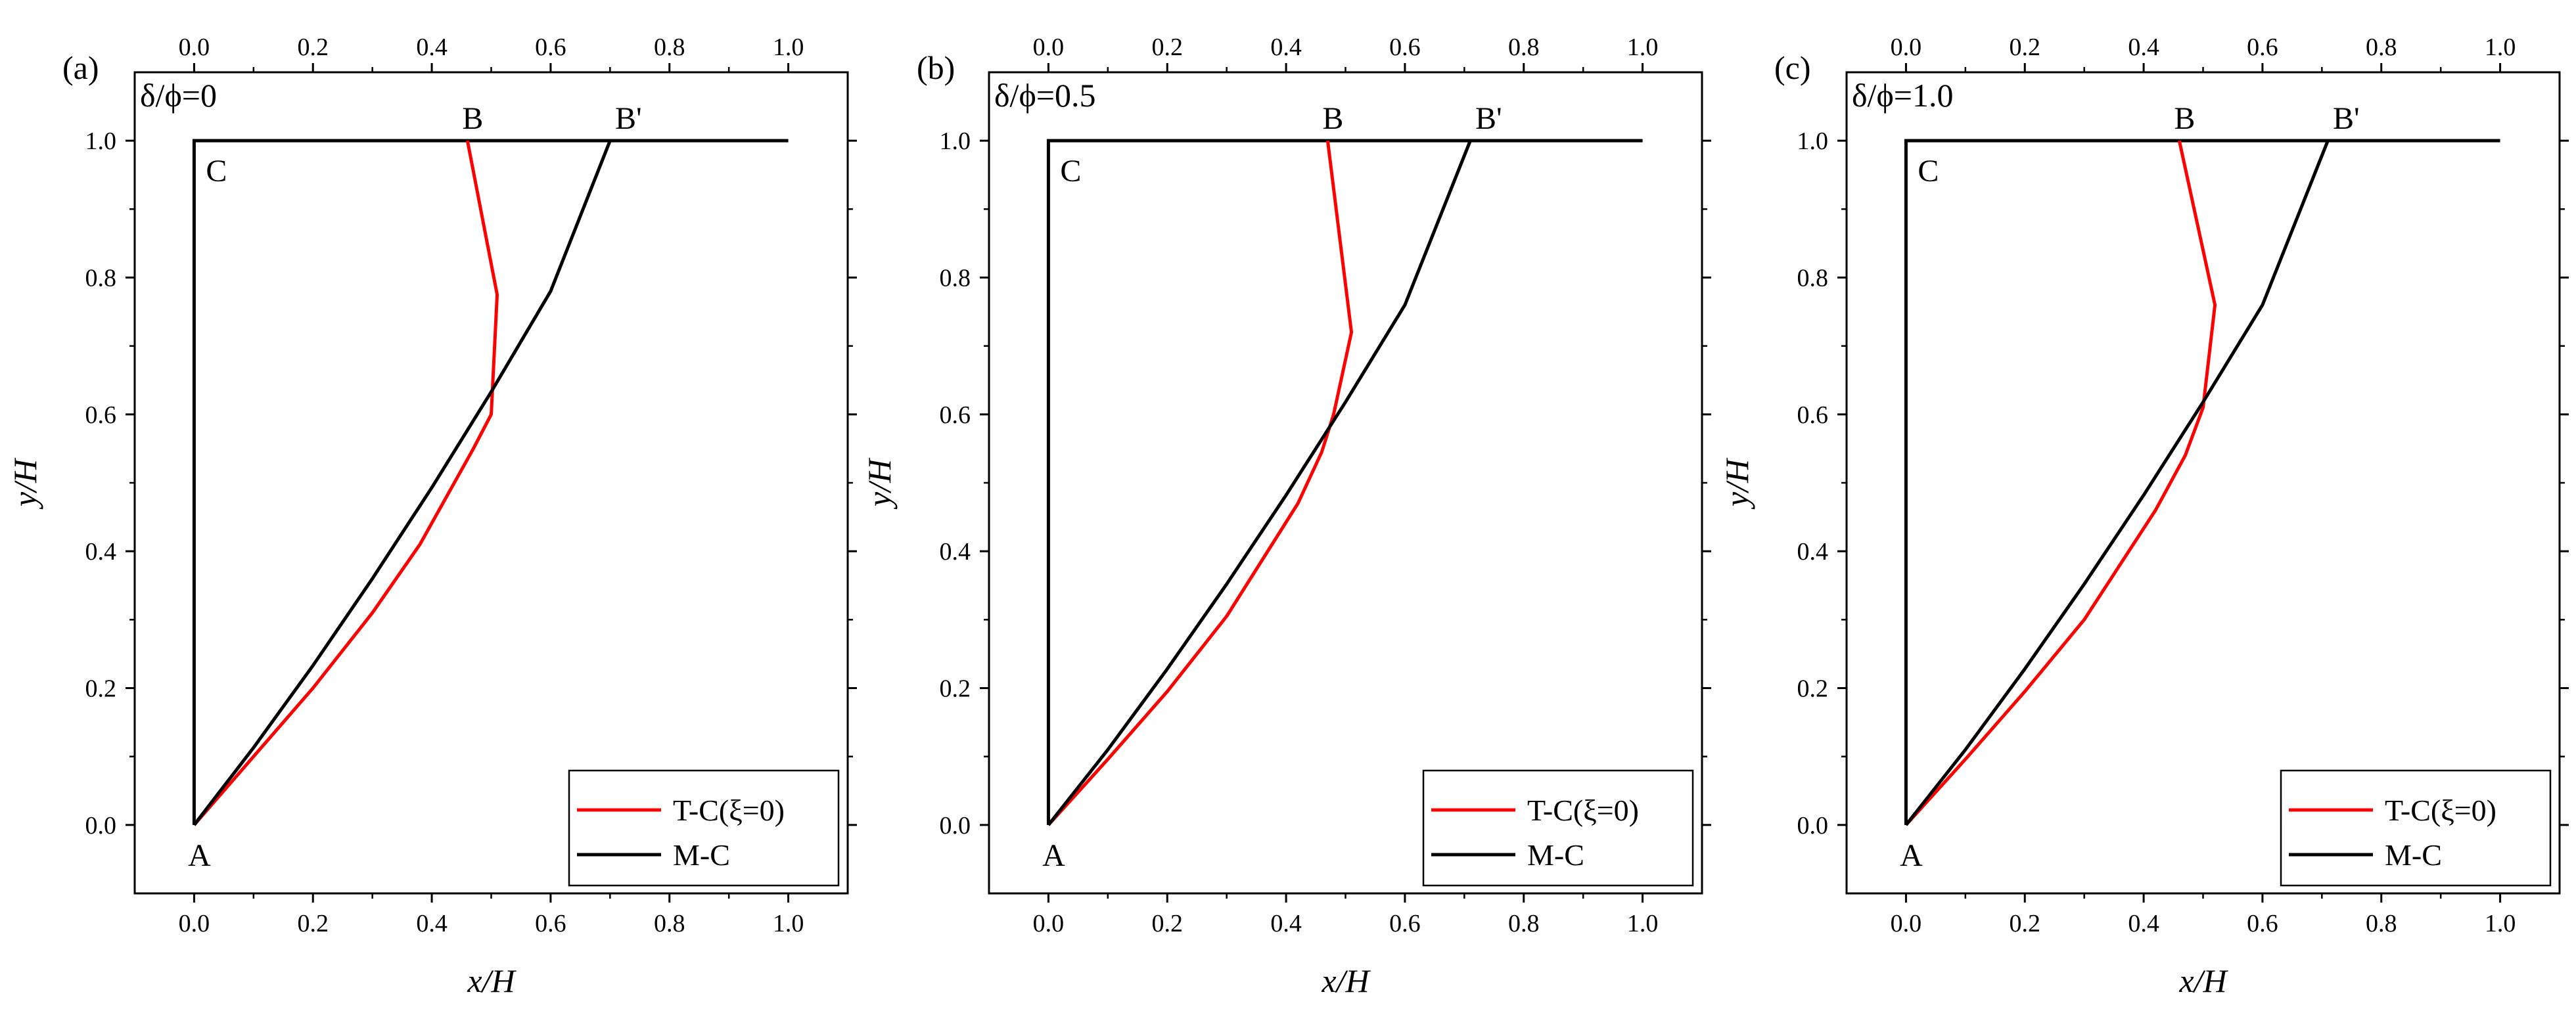 This screenshot has height=1009, width=2576. Describe the element at coordinates (1792, 67) in the screenshot. I see `panel-label: (c)` at that location.